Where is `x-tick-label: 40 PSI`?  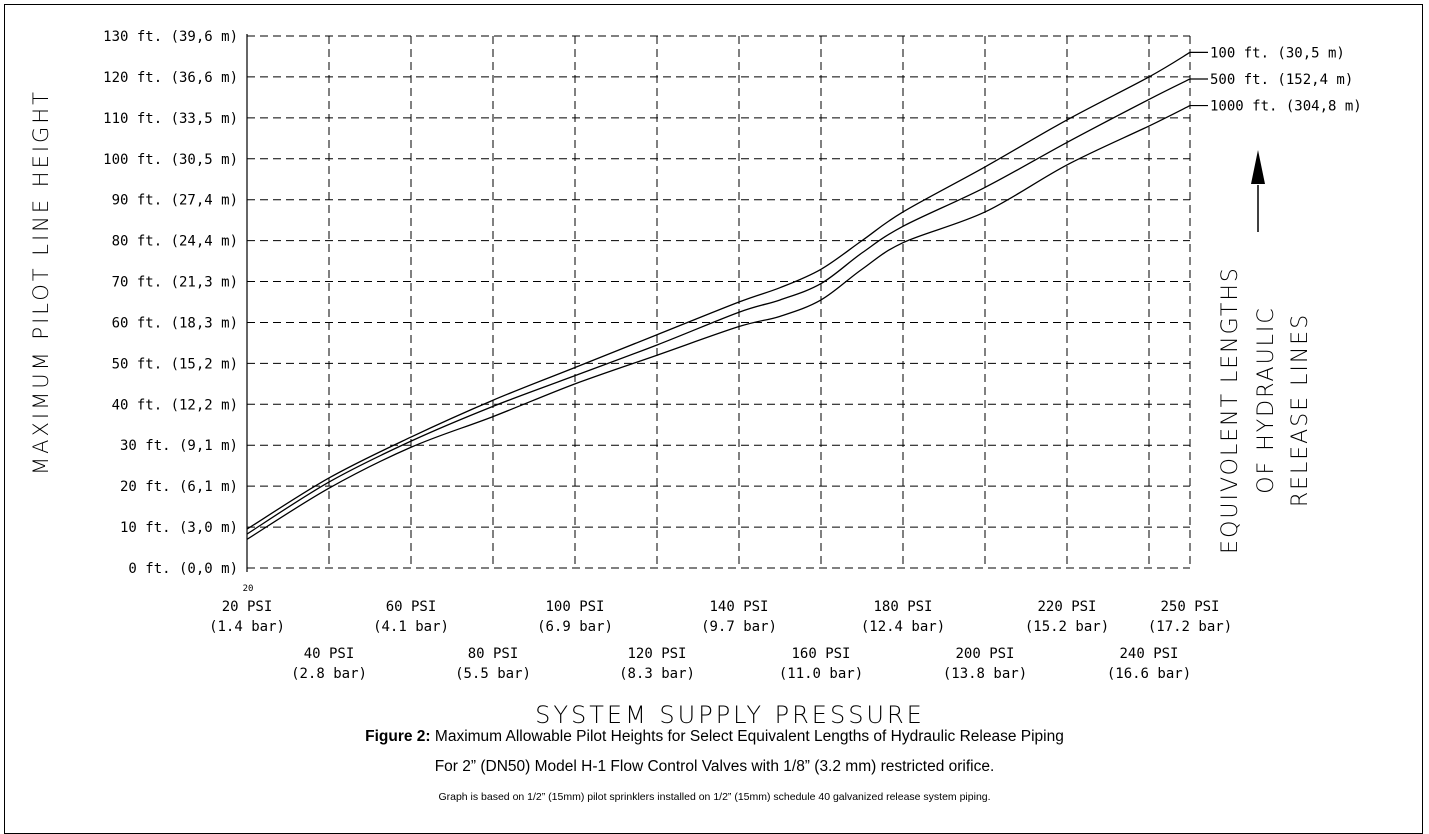
x-tick-label: 40 PSI is located at coordinates (329, 654).